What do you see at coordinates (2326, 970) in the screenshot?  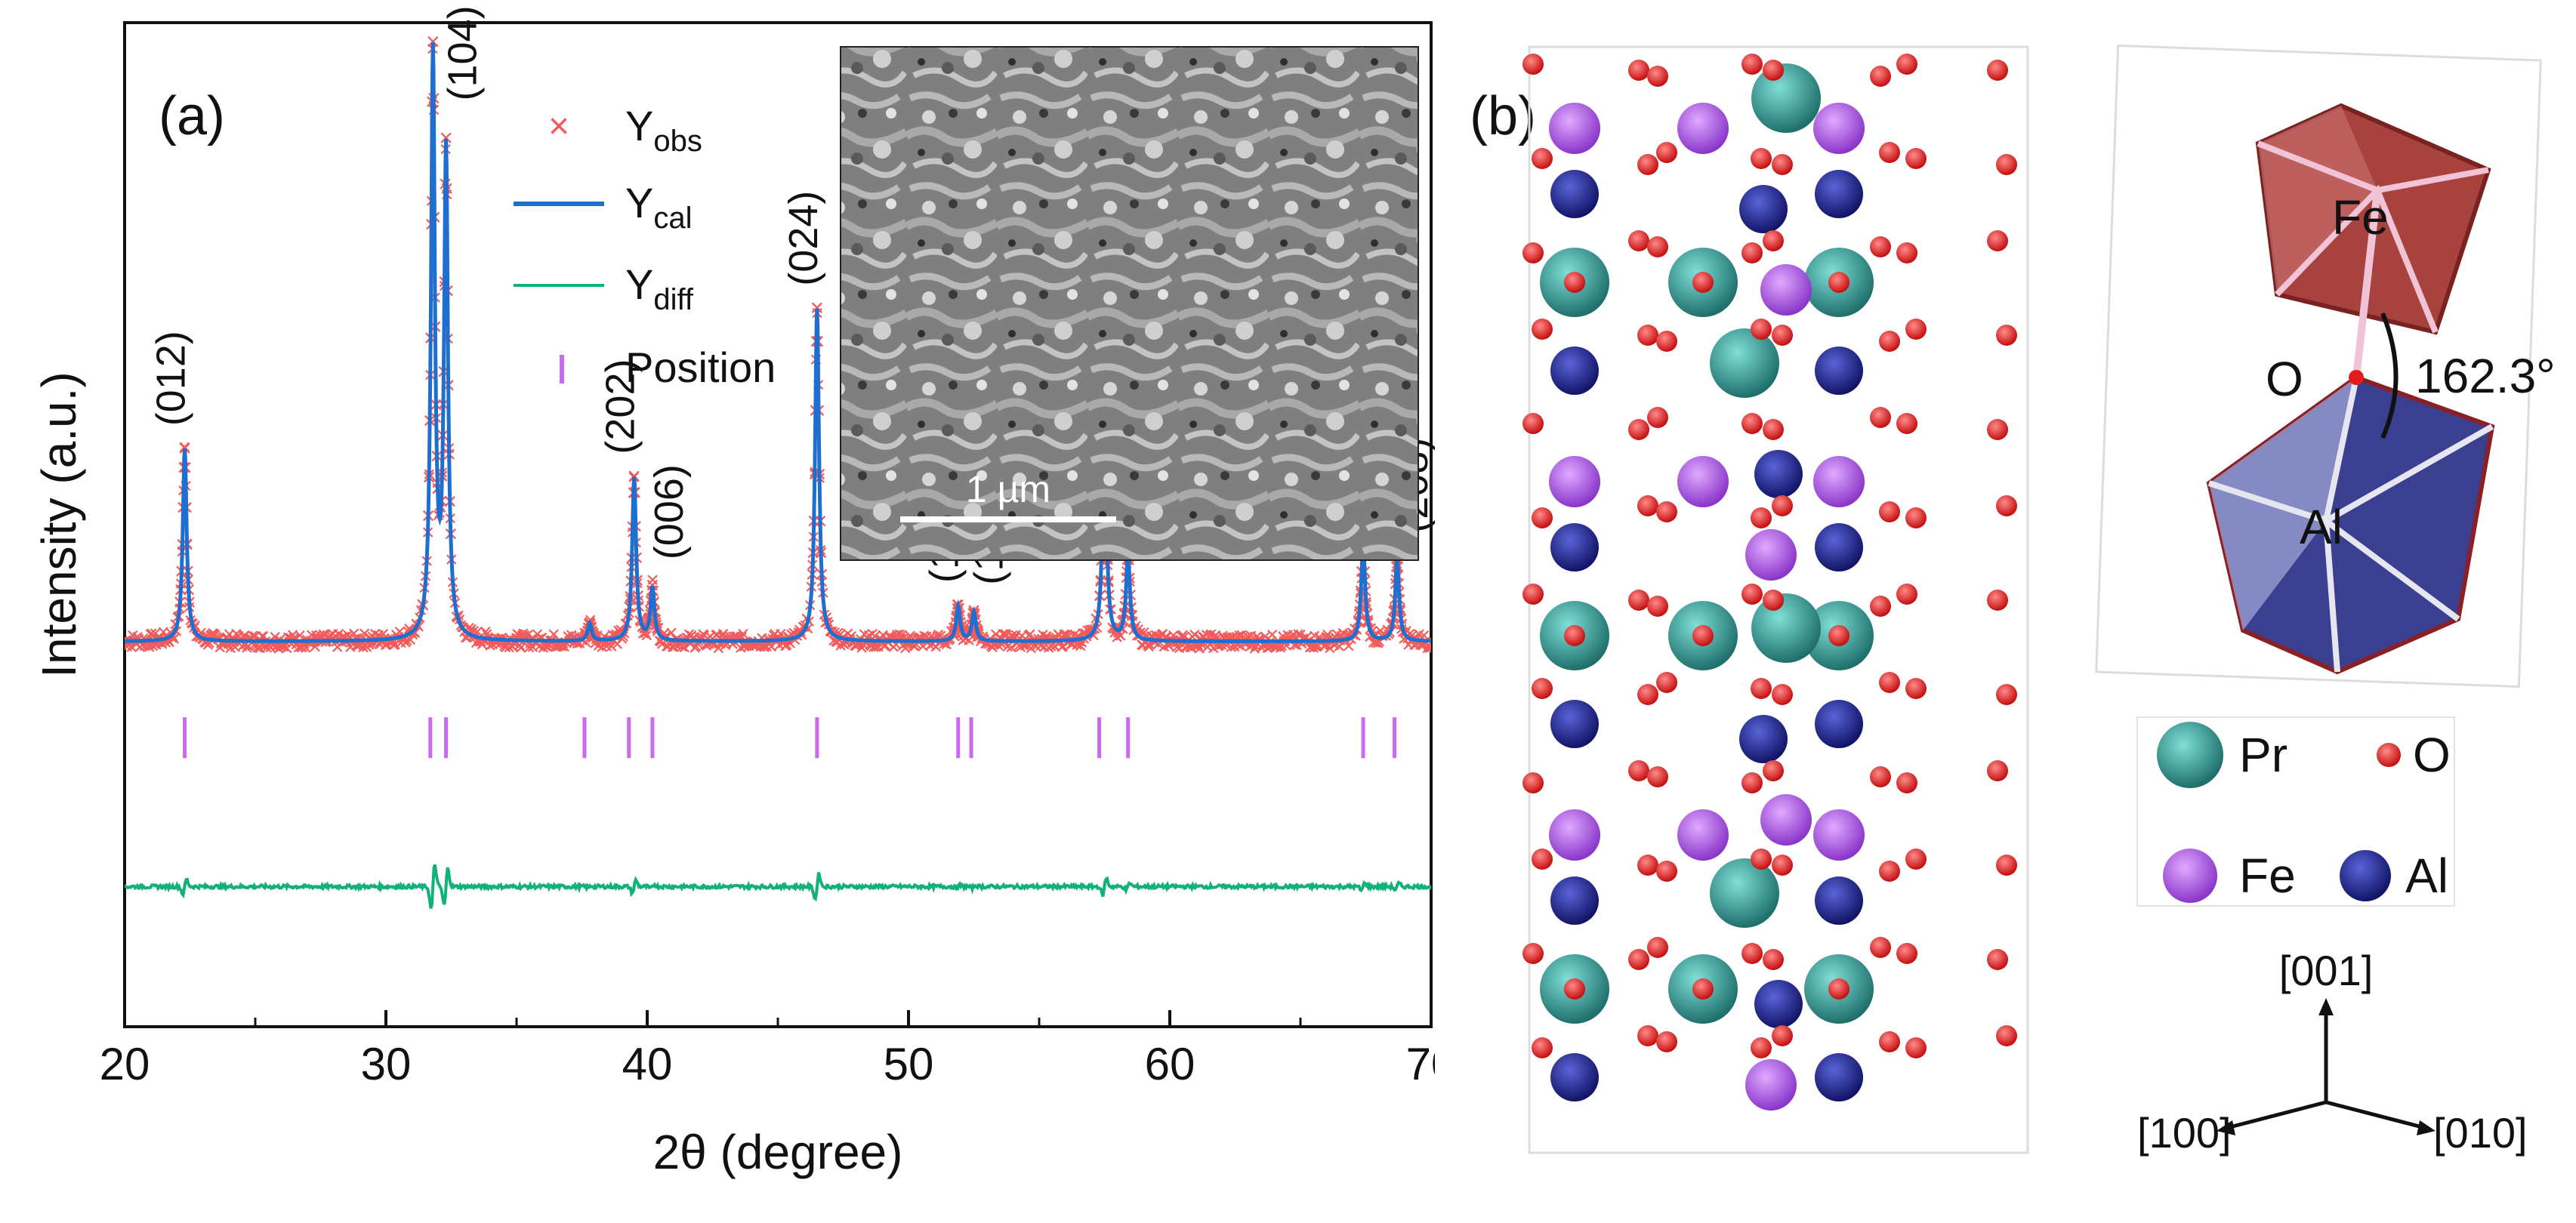 I see `axis-001-label: [001]` at bounding box center [2326, 970].